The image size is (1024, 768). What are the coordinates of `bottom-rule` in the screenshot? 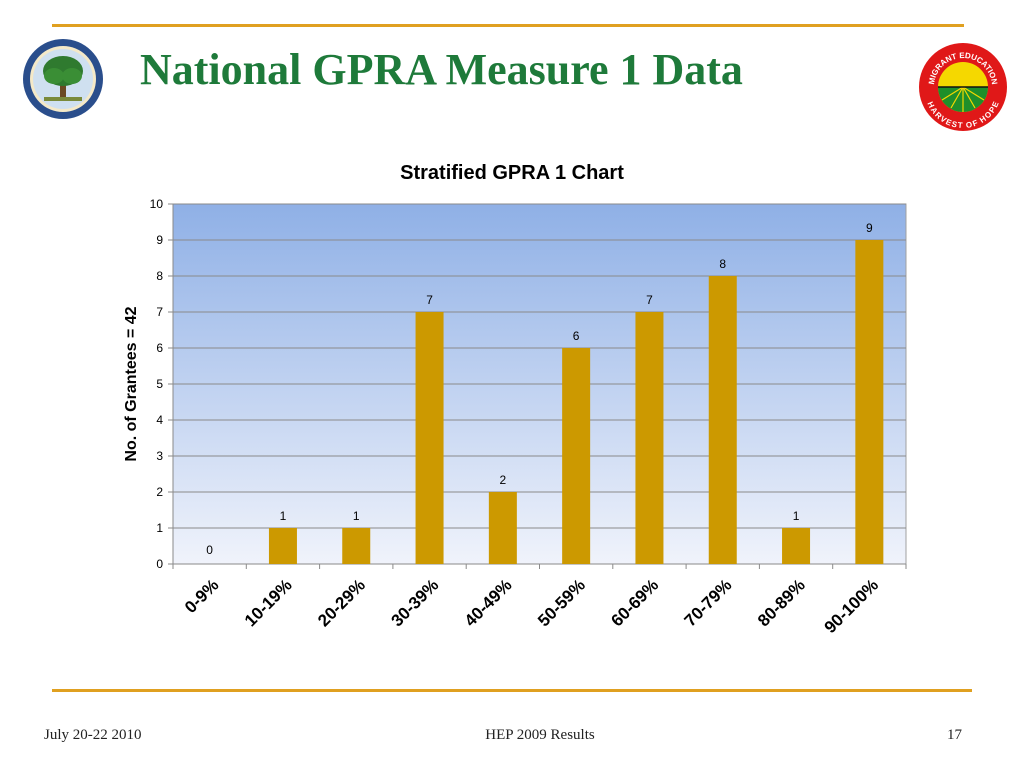 It's located at (512, 690).